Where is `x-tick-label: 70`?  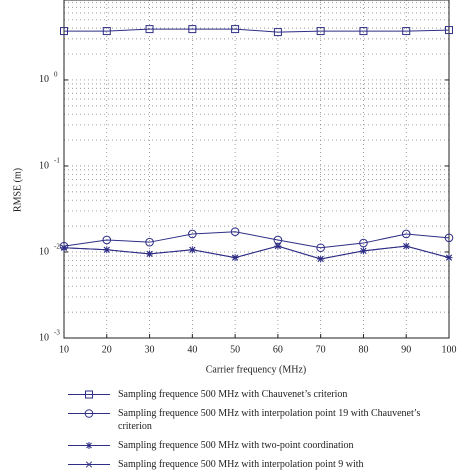 x-tick-label: 70 is located at coordinates (321, 349).